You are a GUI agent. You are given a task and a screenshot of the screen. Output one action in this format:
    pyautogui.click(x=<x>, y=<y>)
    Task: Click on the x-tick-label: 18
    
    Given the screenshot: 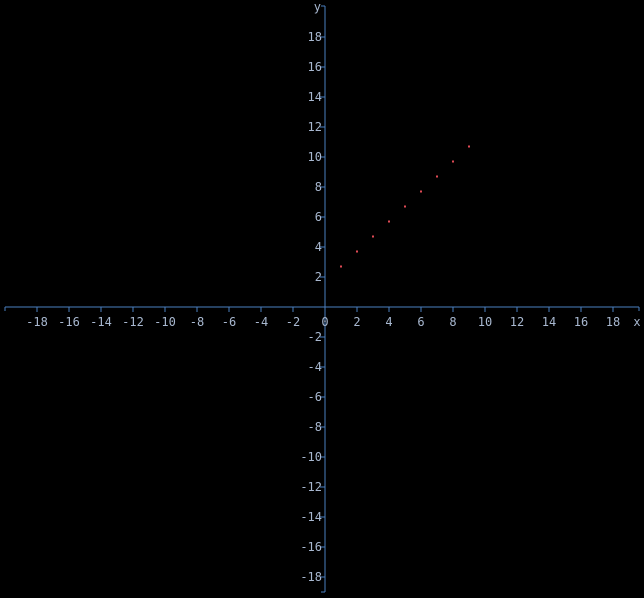 What is the action you would take?
    pyautogui.click(x=613, y=322)
    